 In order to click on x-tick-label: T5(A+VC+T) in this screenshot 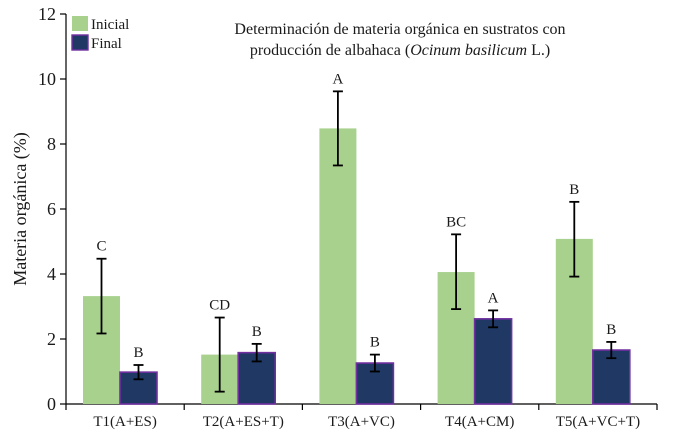, I will do `click(598, 422)`.